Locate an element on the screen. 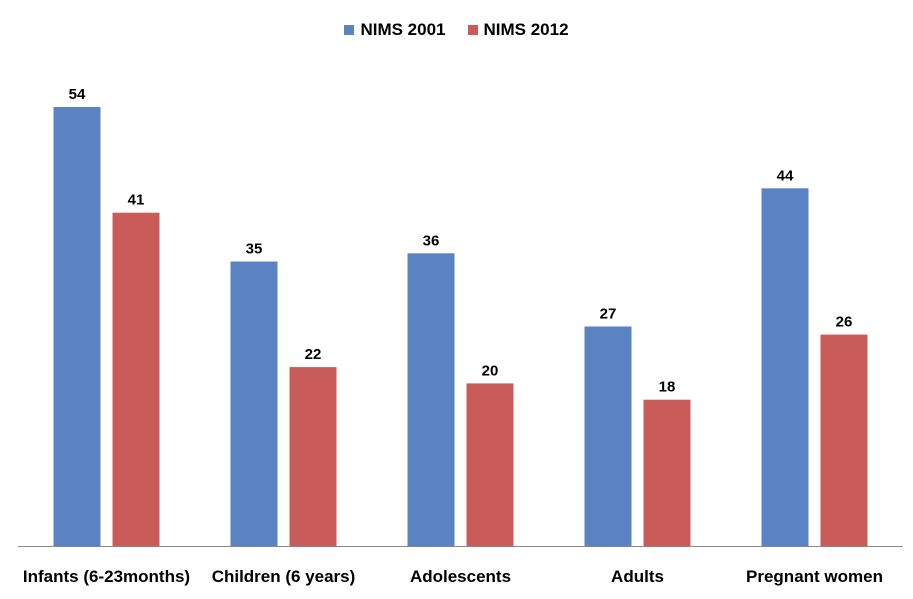 The height and width of the screenshot is (599, 913). data-label-series-1-cat-1: 54 is located at coordinates (77, 94).